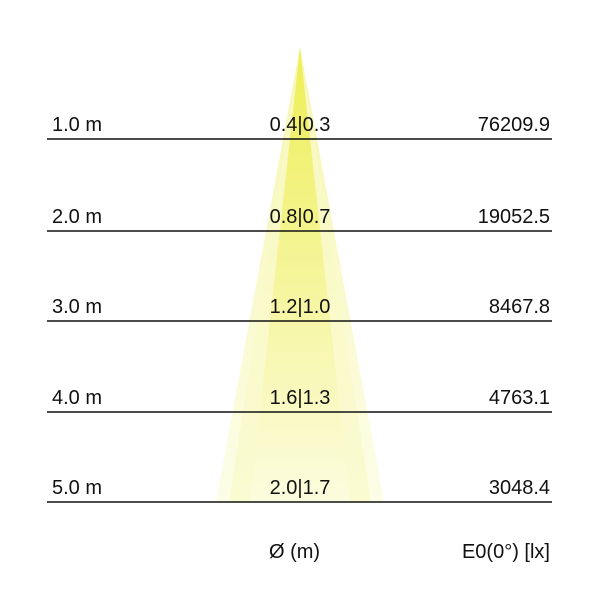 This screenshot has width=600, height=600. Describe the element at coordinates (300, 125) in the screenshot. I see `diameter-label: 0.4|0.3` at that location.